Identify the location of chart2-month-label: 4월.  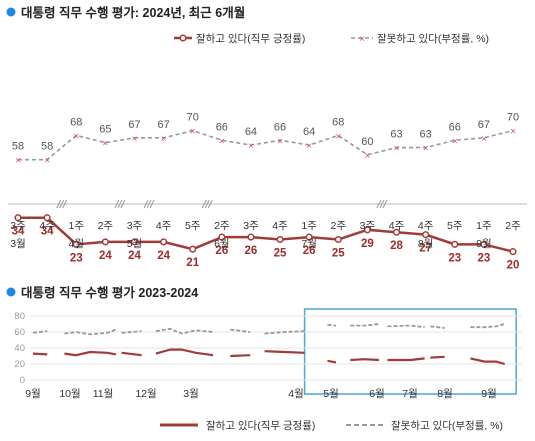
(296, 394).